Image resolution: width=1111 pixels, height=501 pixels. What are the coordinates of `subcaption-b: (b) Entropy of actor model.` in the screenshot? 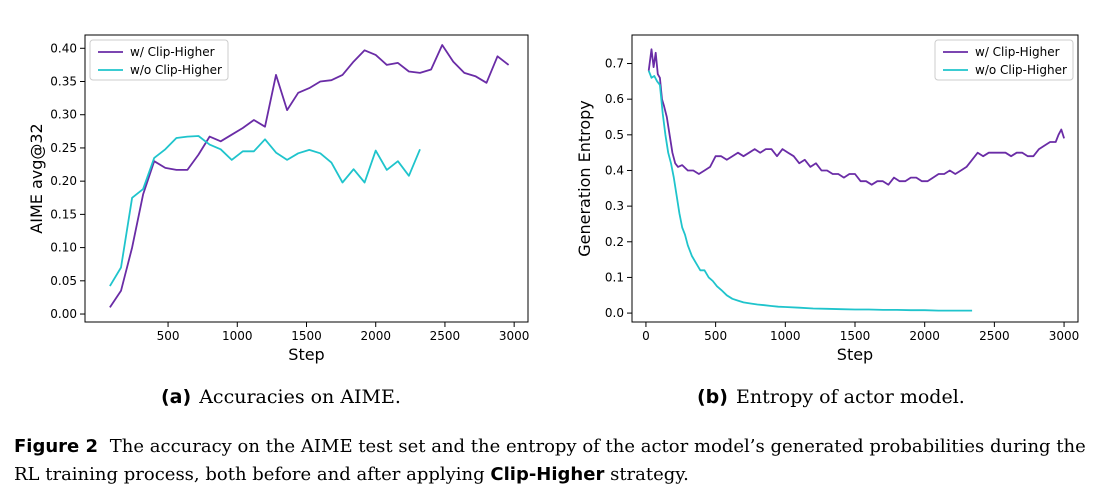 It's located at (831, 397).